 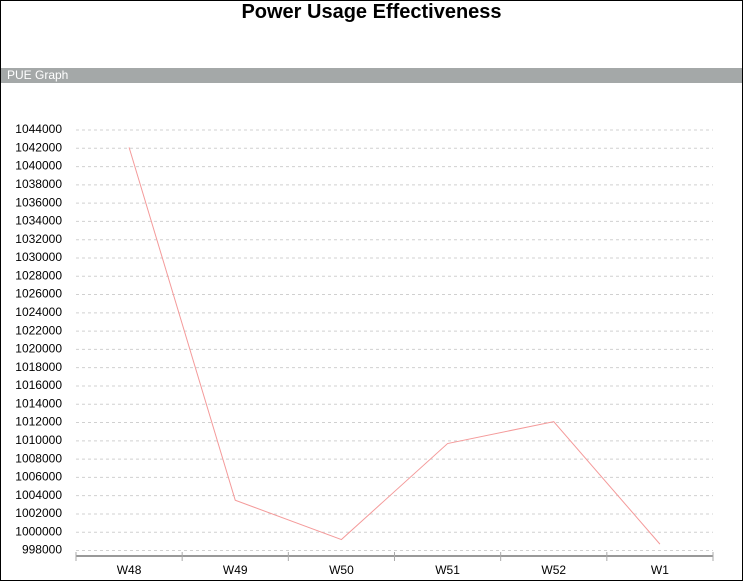 What do you see at coordinates (38, 147) in the screenshot?
I see `y-tick-label: 1042000` at bounding box center [38, 147].